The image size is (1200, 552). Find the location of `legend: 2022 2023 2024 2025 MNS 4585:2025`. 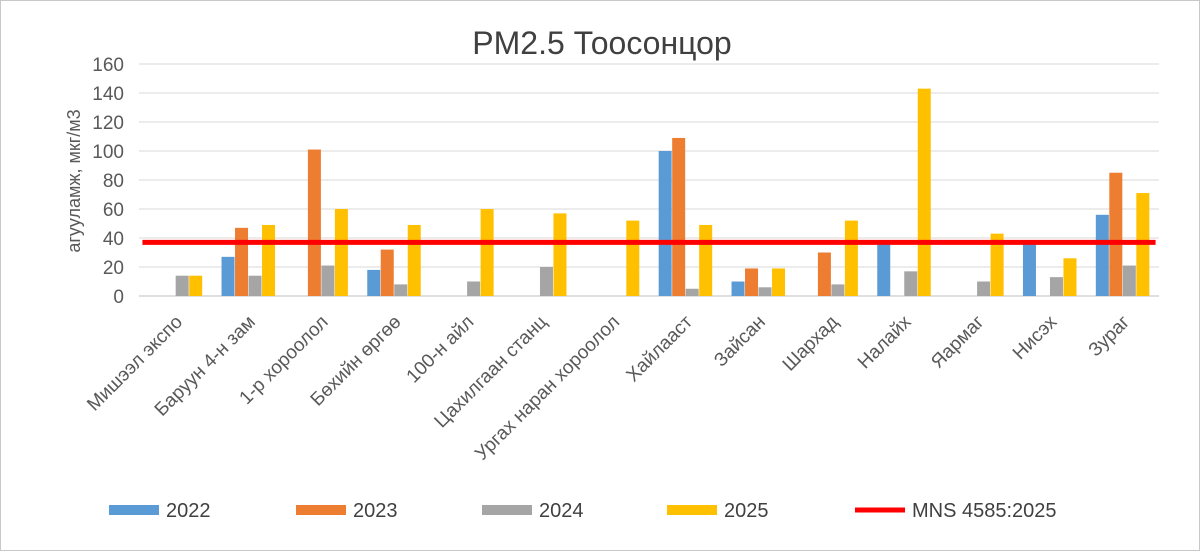

legend: 2022 2023 2024 2025 MNS 4585:2025 is located at coordinates (583, 511).